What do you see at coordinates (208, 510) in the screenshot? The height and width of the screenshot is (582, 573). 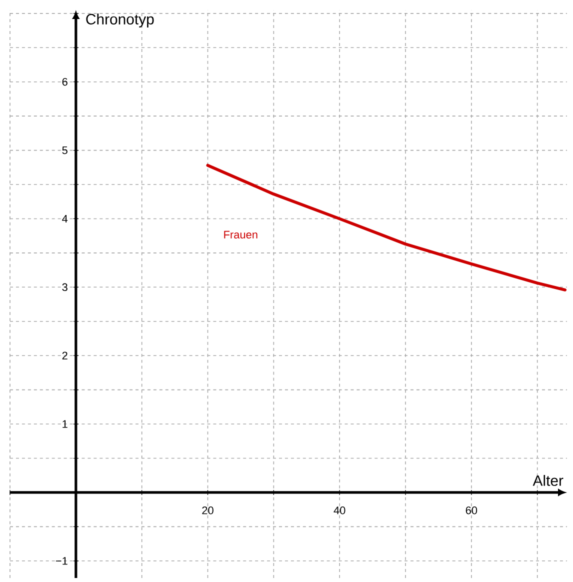 I see `x-tick-label: 20` at bounding box center [208, 510].